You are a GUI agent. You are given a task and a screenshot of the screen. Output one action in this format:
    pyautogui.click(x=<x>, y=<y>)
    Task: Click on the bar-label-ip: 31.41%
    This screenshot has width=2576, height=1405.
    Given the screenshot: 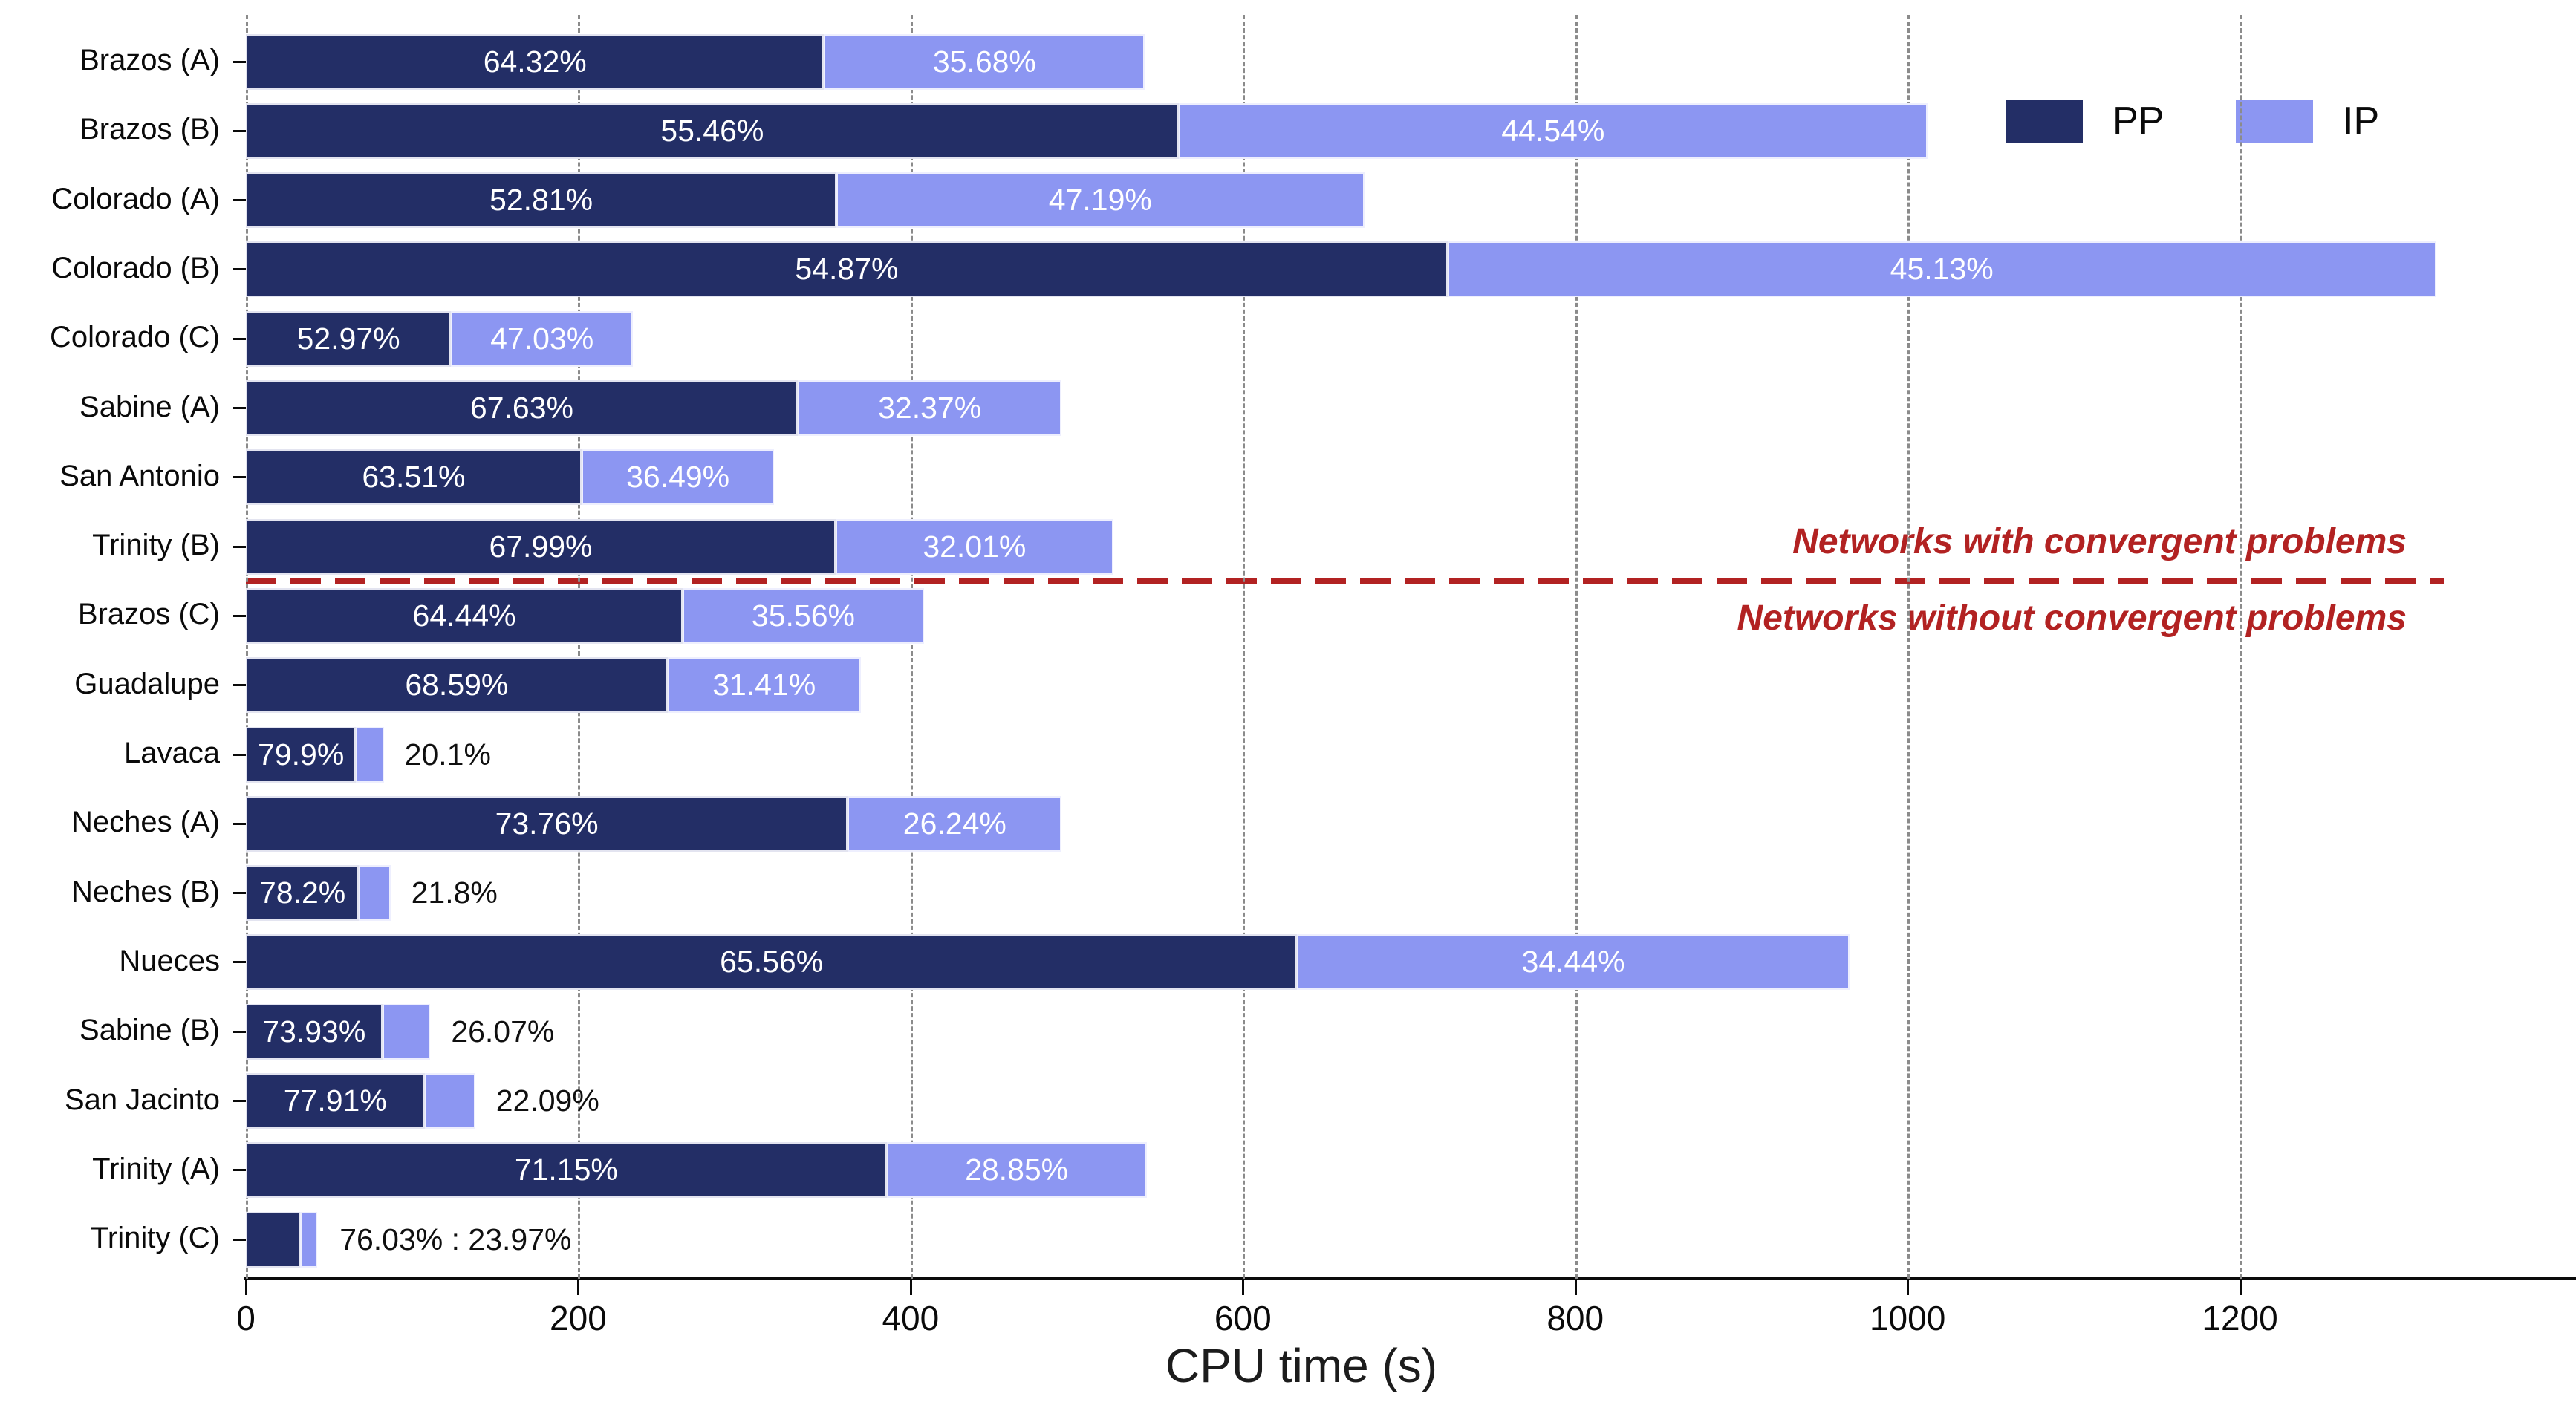 What is the action you would take?
    pyautogui.click(x=764, y=685)
    